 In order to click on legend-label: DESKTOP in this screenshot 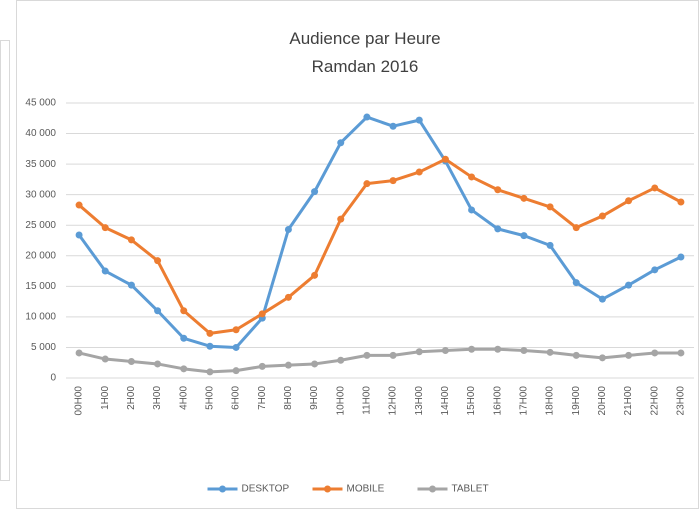, I will do `click(266, 489)`.